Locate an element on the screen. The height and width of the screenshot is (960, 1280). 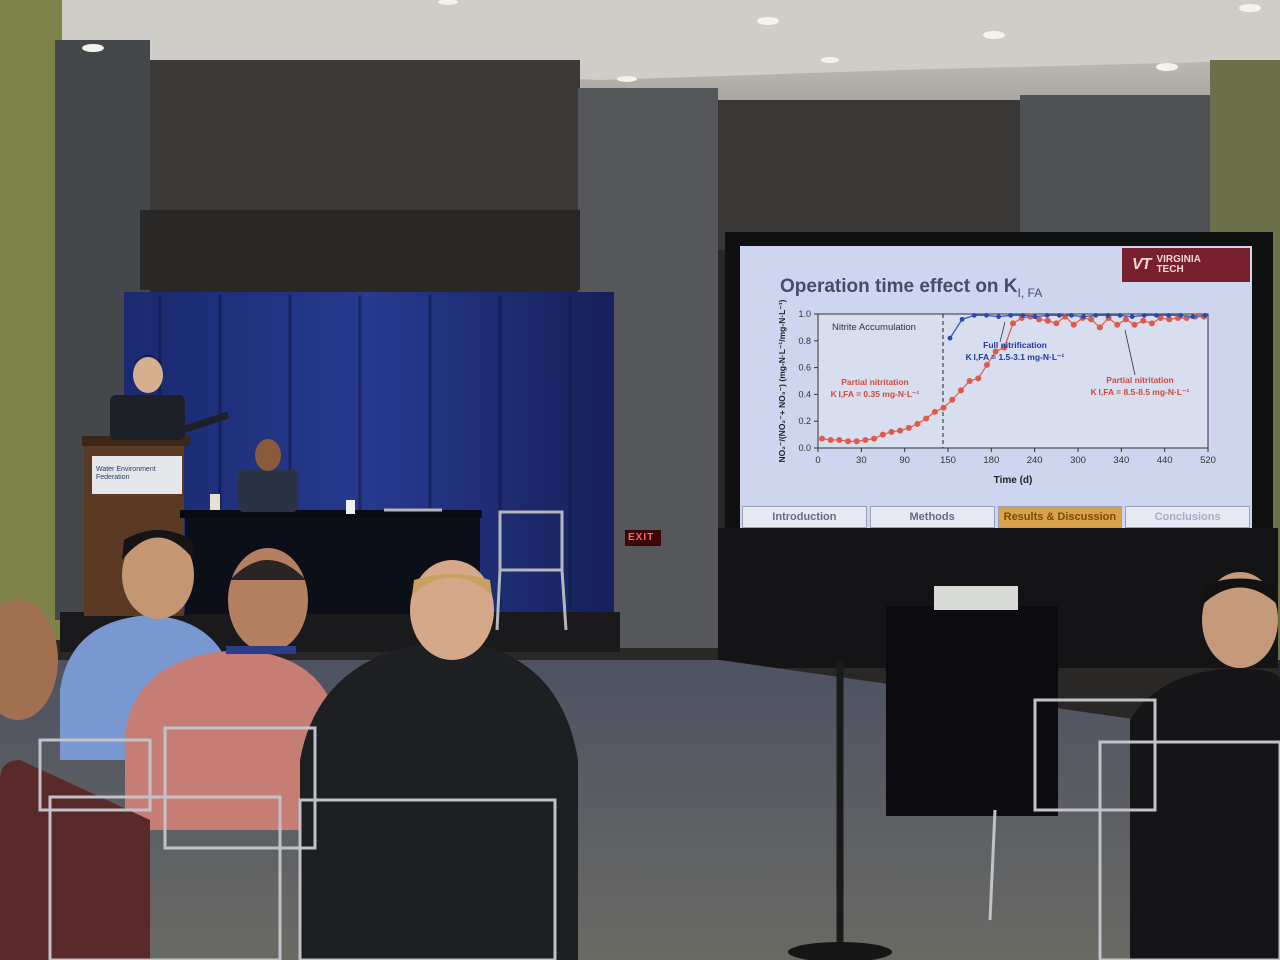
slide-tab-results: Results & Discussion is located at coordinates (1060, 517).